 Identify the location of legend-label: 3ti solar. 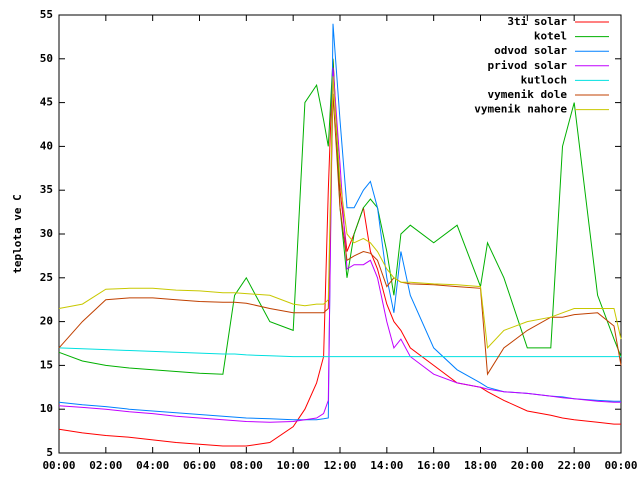
(537, 21).